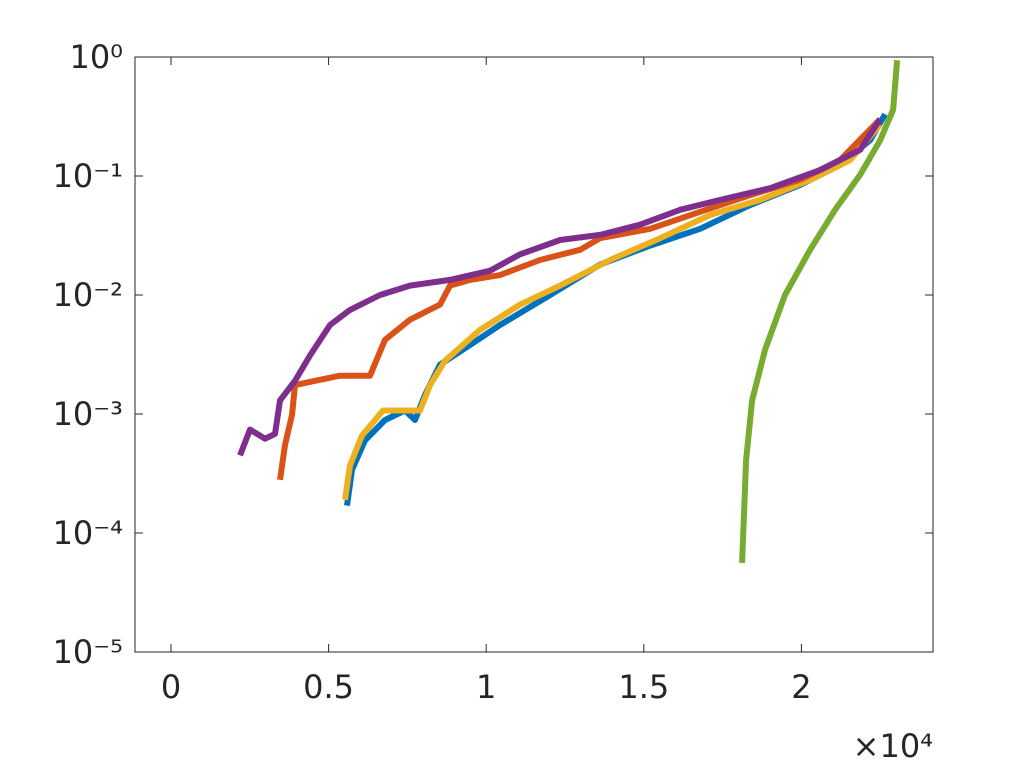  Describe the element at coordinates (88, 652) in the screenshot. I see `y-tick-label: 10⁻⁵` at that location.